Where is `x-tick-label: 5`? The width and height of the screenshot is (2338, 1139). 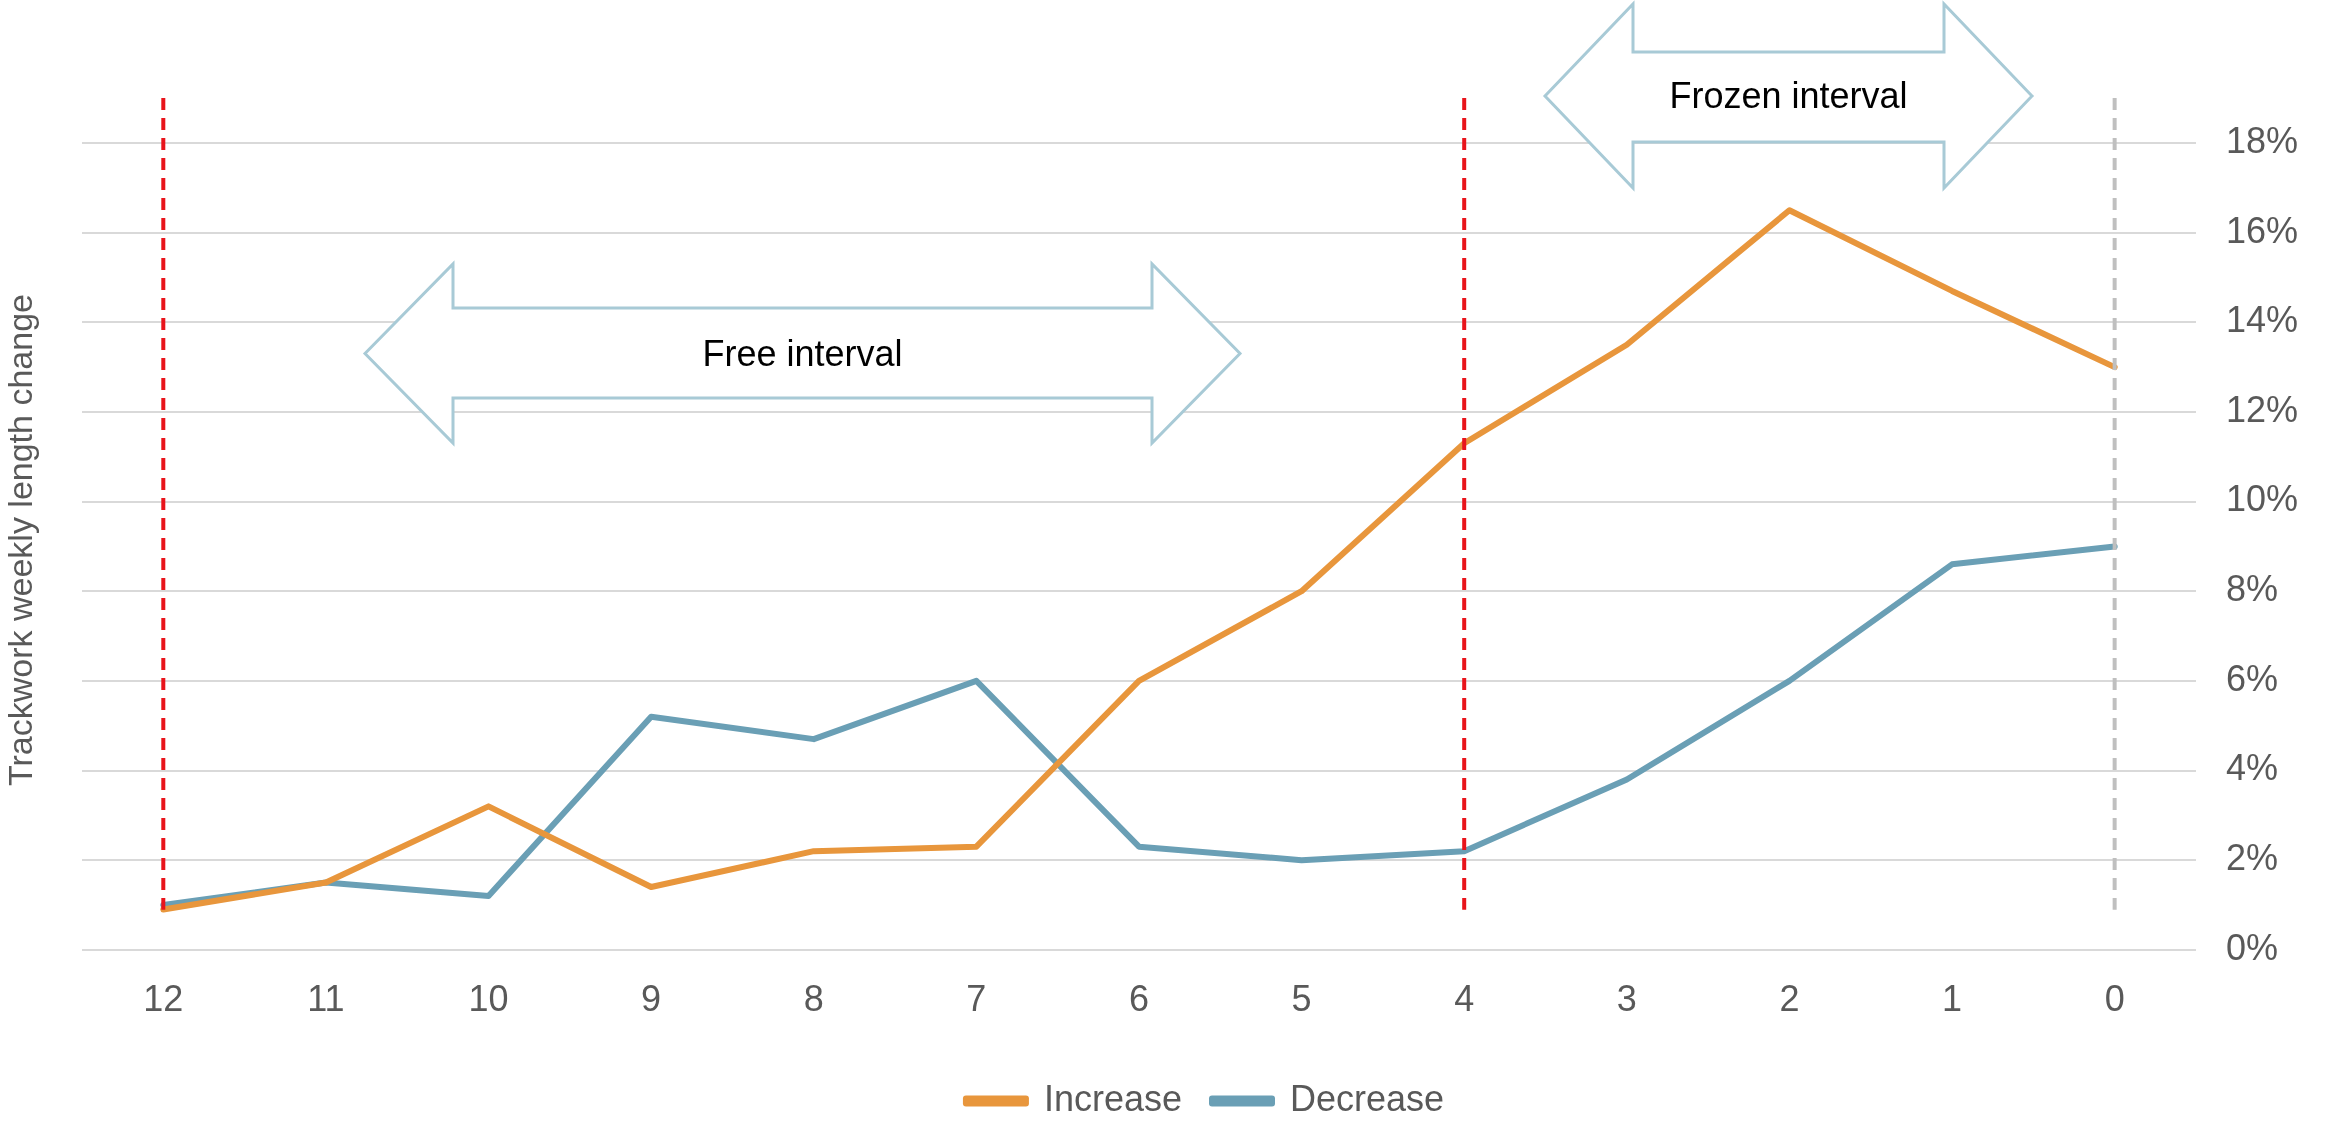 x-tick-label: 5 is located at coordinates (1301, 999).